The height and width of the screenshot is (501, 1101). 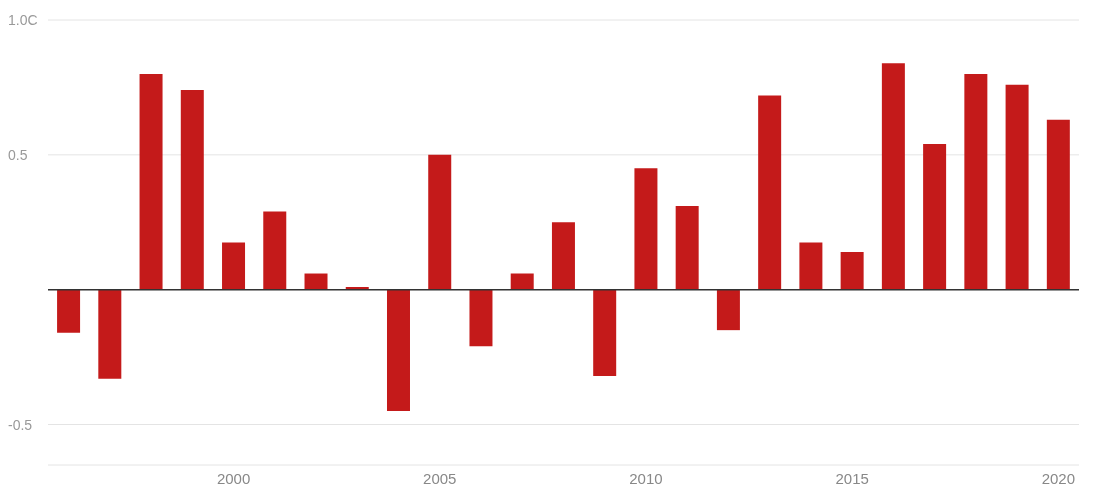 What do you see at coordinates (18, 154) in the screenshot?
I see `y-tick-label: 0.5` at bounding box center [18, 154].